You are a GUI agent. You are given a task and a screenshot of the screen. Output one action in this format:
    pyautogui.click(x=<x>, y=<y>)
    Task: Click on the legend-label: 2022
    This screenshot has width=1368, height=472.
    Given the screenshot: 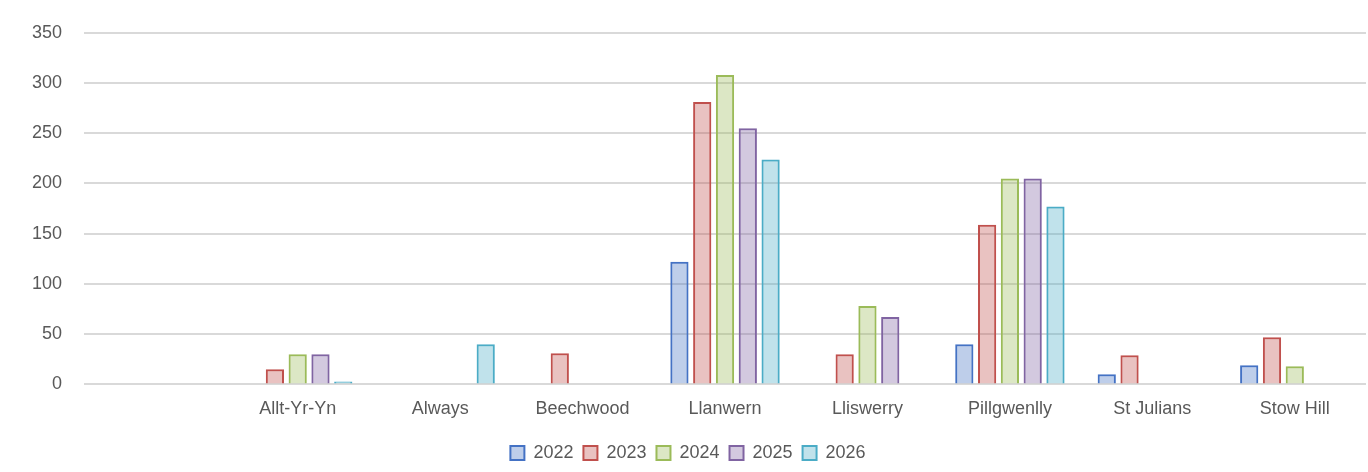 What is the action you would take?
    pyautogui.click(x=553, y=451)
    